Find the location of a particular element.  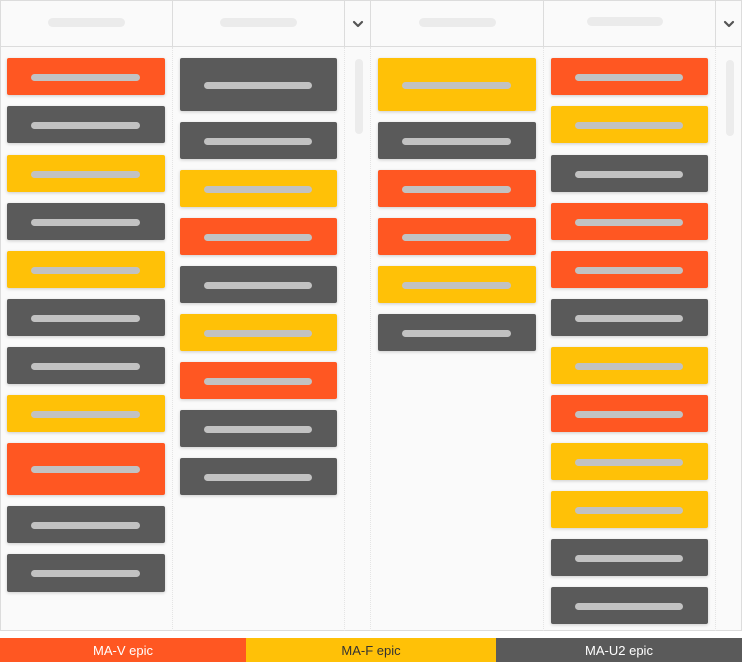

board-header is located at coordinates (371, 24).